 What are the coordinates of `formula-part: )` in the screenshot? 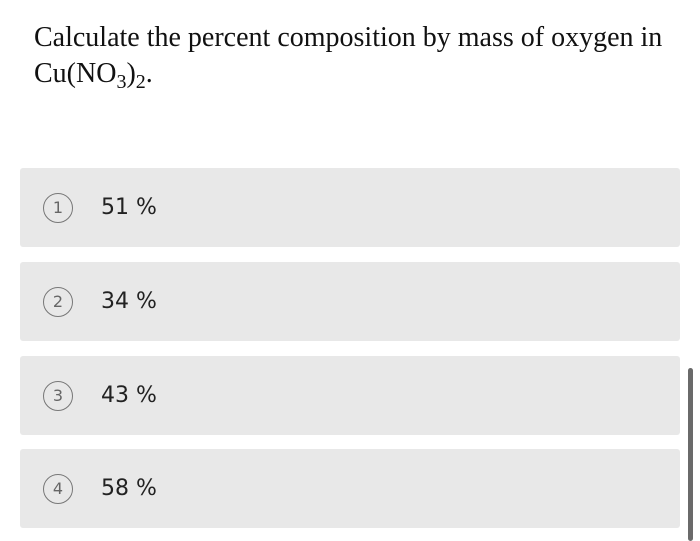 It's located at (131, 73).